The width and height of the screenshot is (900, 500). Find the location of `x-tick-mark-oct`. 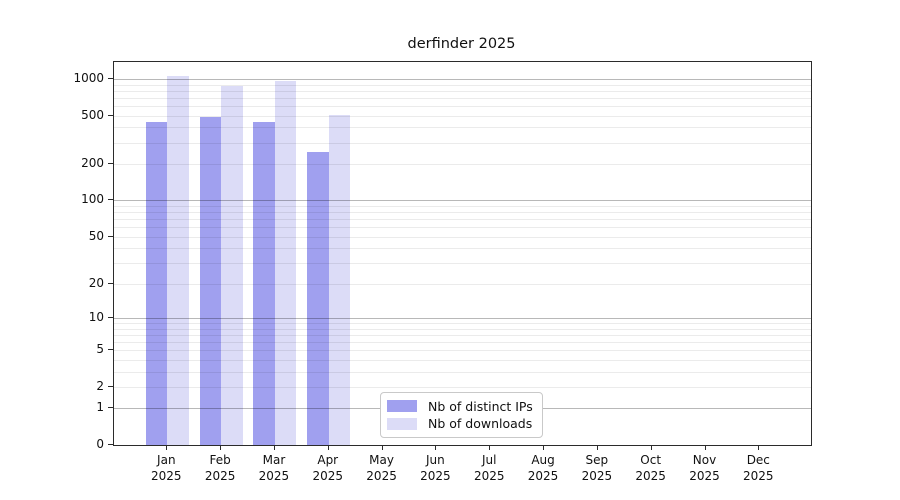

x-tick-mark-oct is located at coordinates (651, 448).